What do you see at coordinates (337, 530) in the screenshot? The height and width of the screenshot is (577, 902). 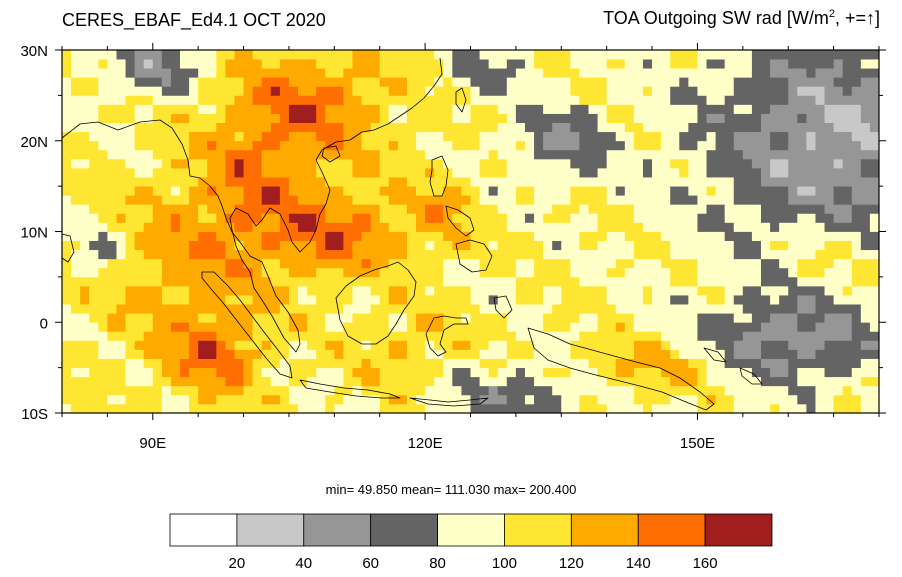 I see `colorbar-swatch` at bounding box center [337, 530].